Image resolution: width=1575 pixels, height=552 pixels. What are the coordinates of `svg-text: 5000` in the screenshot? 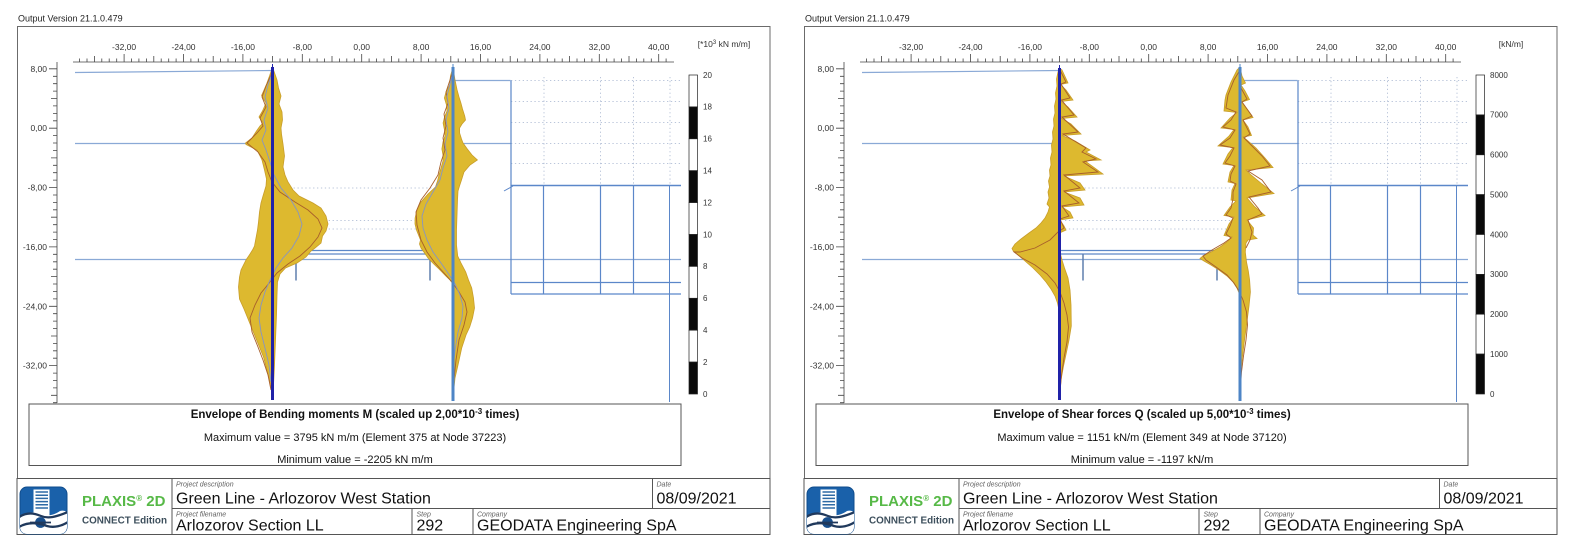 It's located at (1499, 194).